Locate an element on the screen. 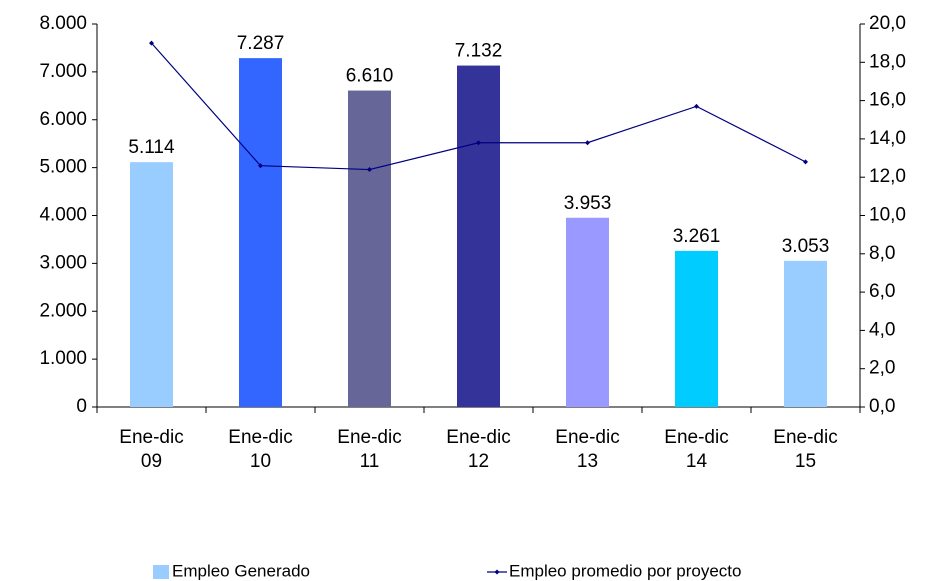  legend-label: Empleo Generado is located at coordinates (241, 570).